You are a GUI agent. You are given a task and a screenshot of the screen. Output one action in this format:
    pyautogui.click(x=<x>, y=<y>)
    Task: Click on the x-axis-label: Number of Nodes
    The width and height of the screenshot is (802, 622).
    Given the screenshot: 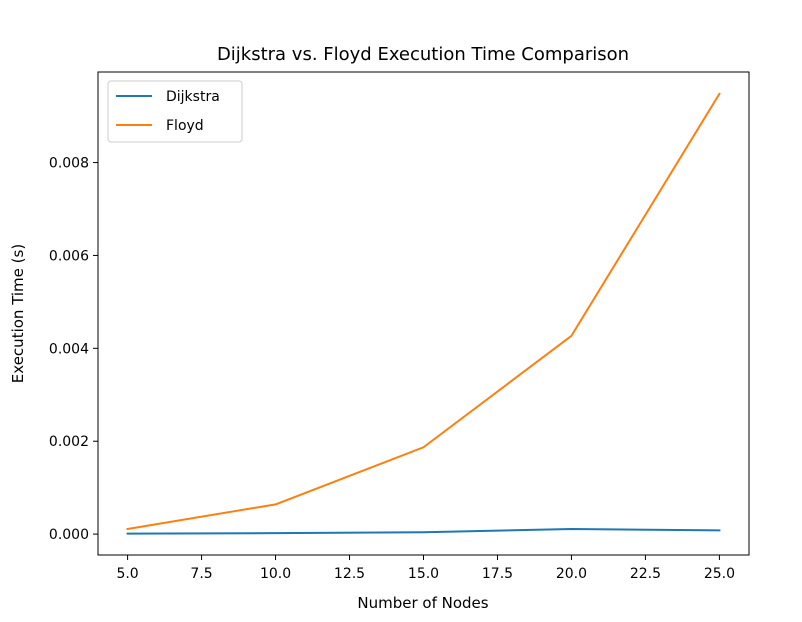 What is the action you would take?
    pyautogui.click(x=422, y=603)
    